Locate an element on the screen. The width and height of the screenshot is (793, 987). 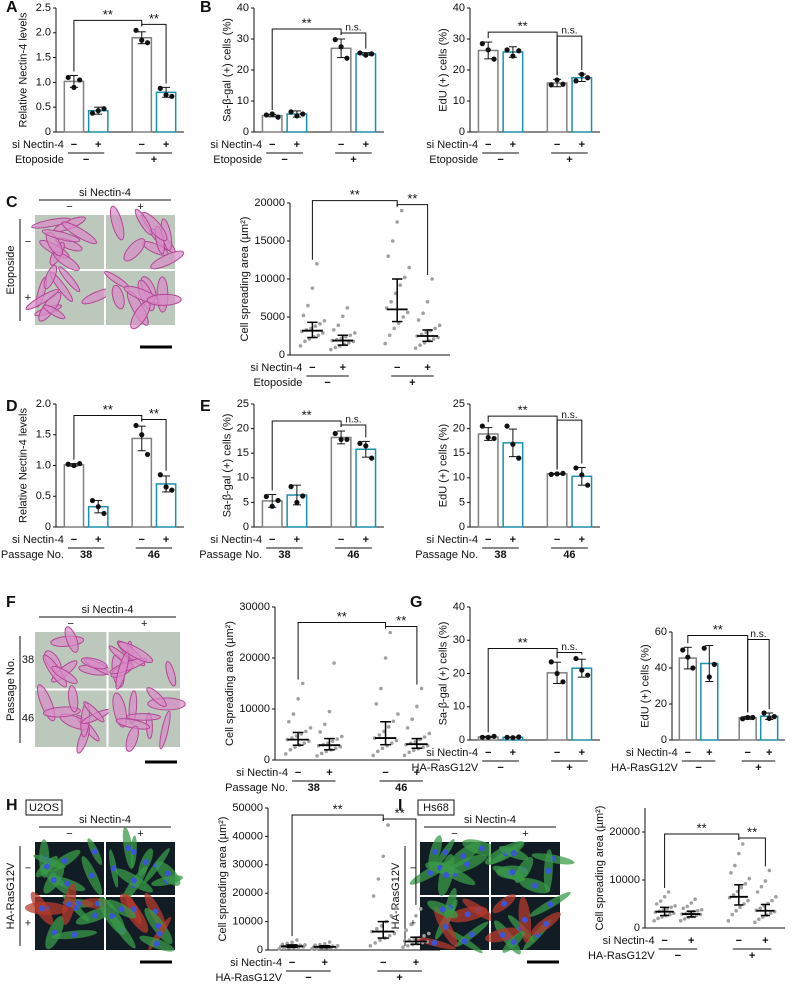
condition-name: Etoposide is located at coordinates (453, 160).